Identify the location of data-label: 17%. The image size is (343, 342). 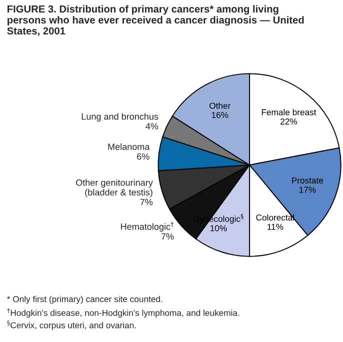
(307, 189).